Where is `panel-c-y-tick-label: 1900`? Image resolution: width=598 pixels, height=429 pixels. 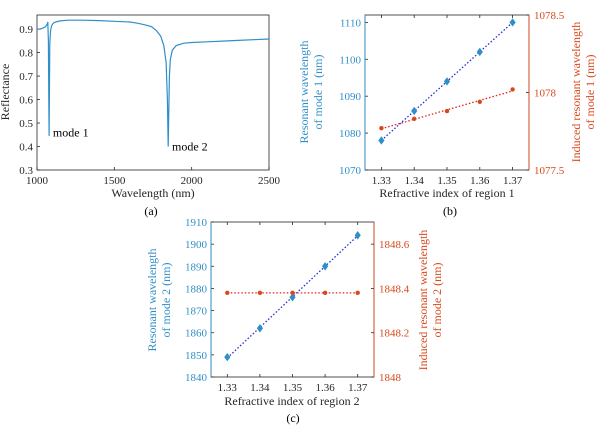
panel-c-y-tick-label: 1900 is located at coordinates (196, 245).